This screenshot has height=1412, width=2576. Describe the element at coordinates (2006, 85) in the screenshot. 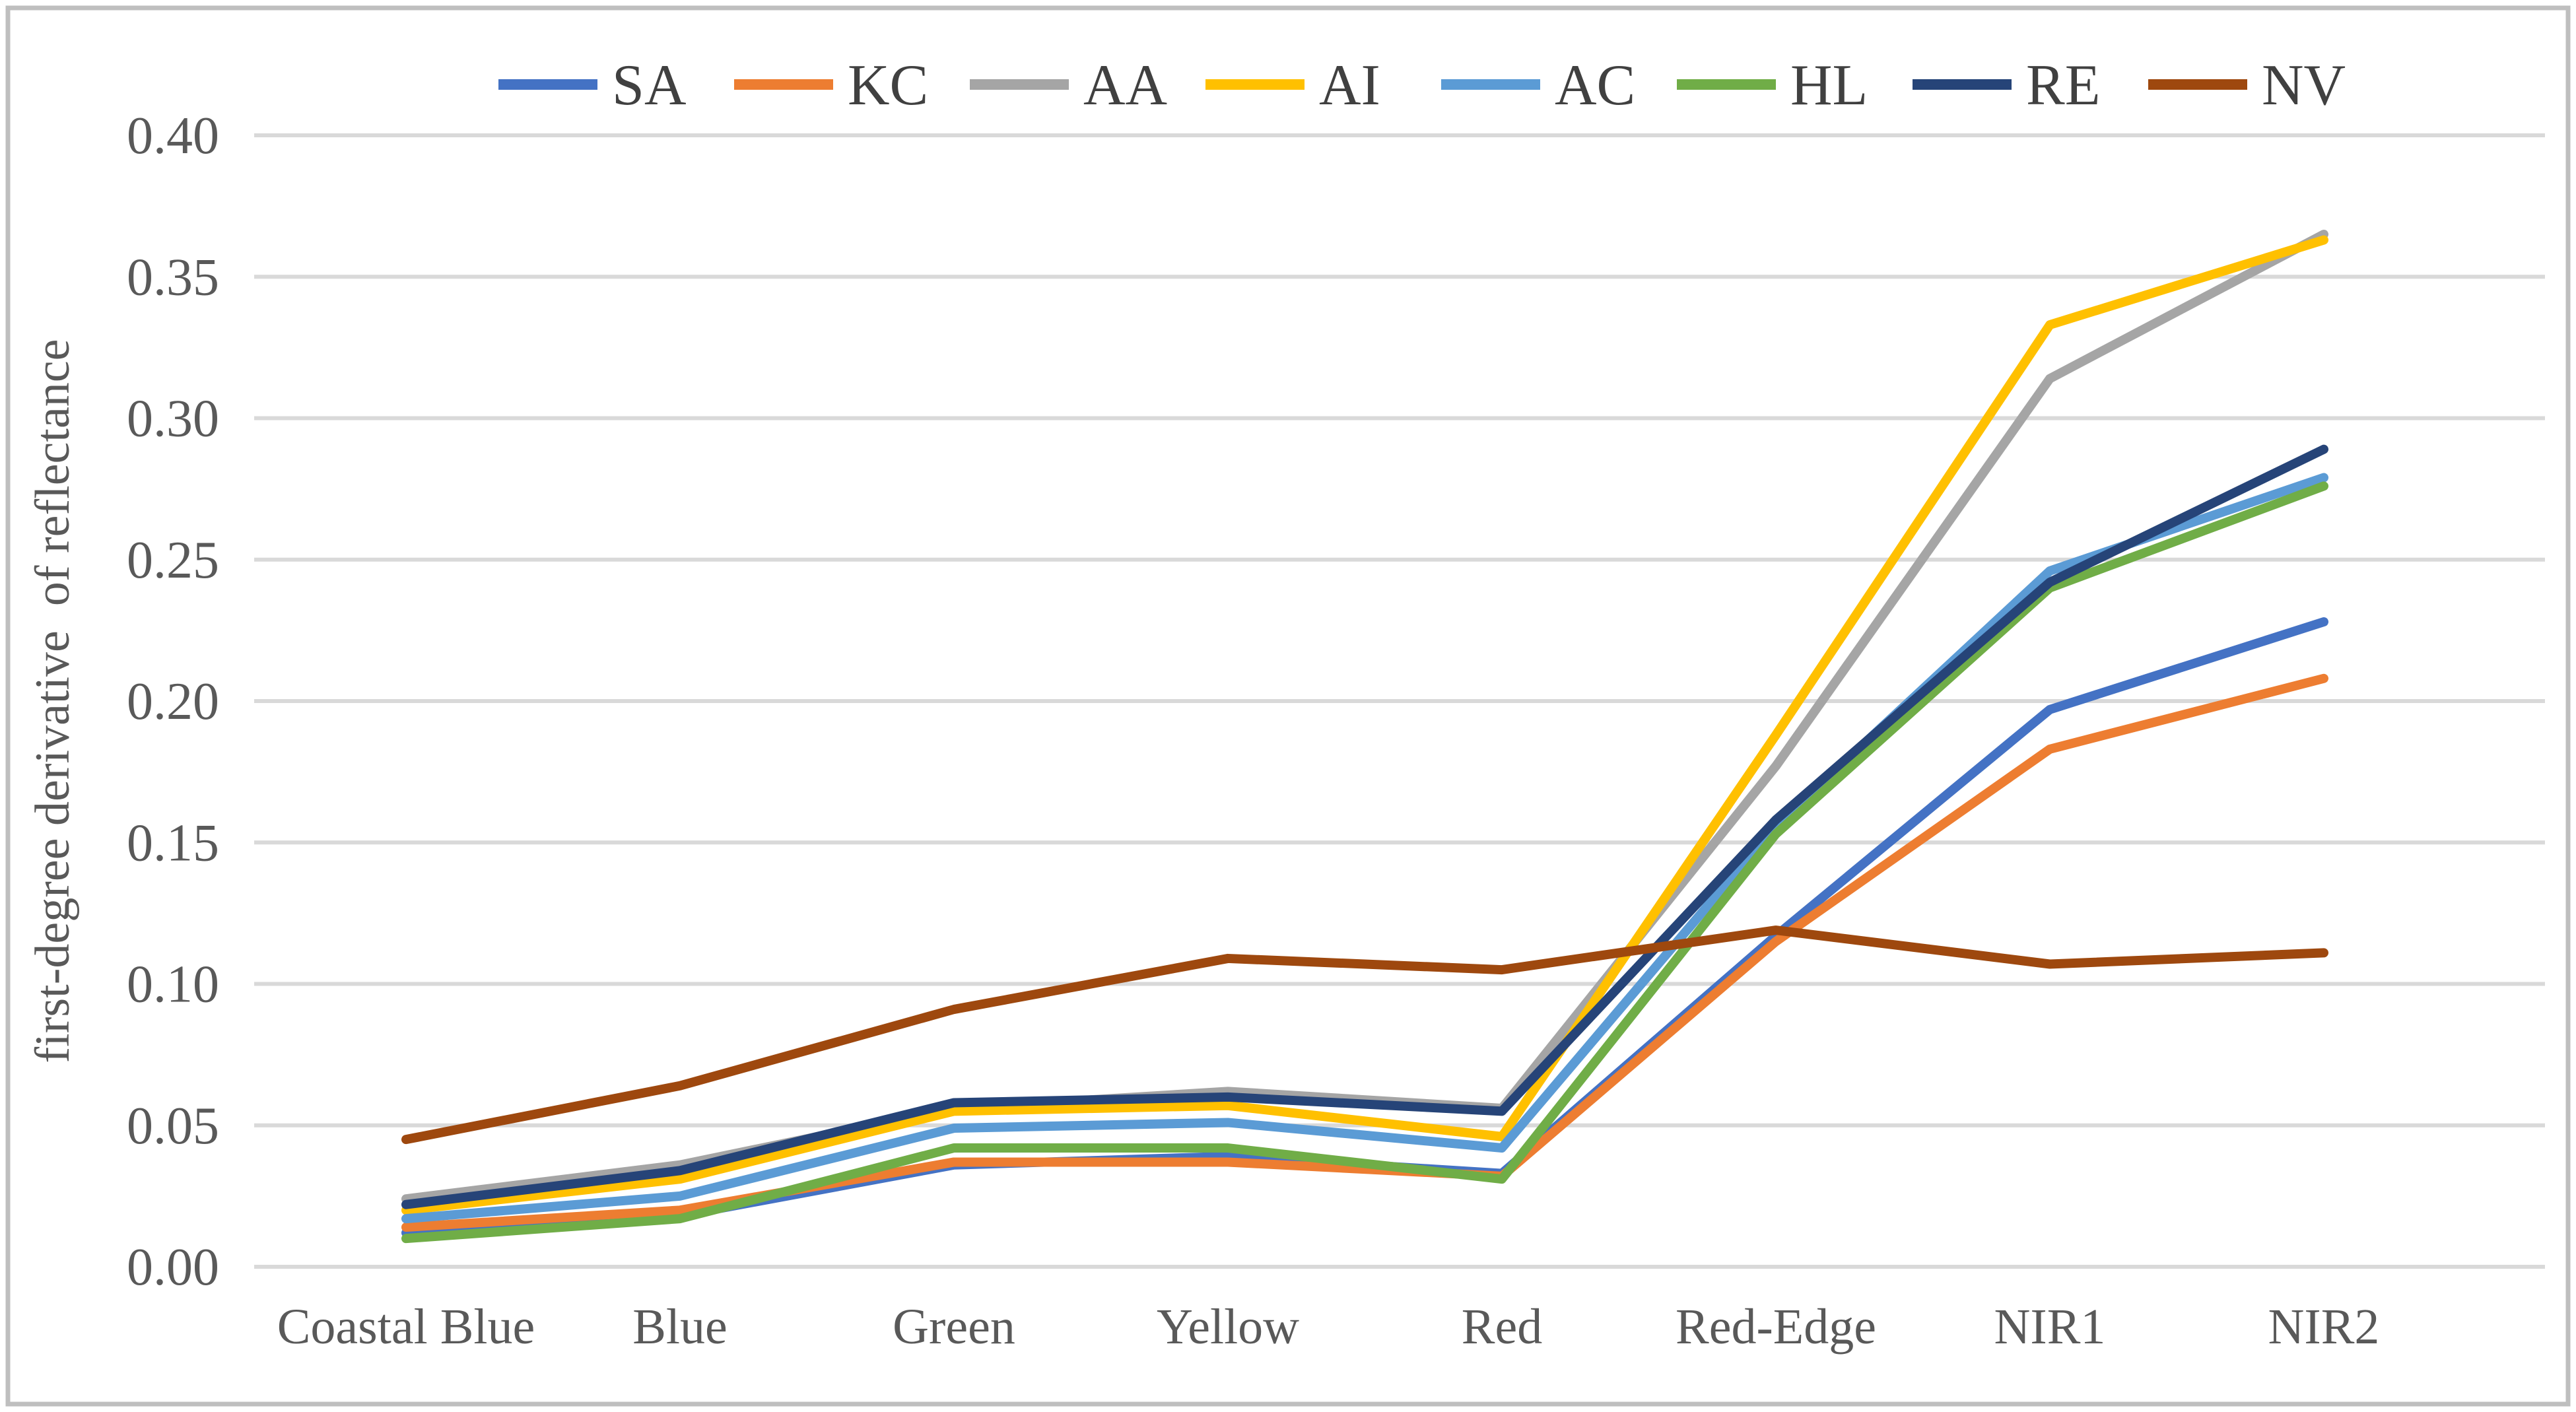

I see `legend-item-RE: RE` at that location.